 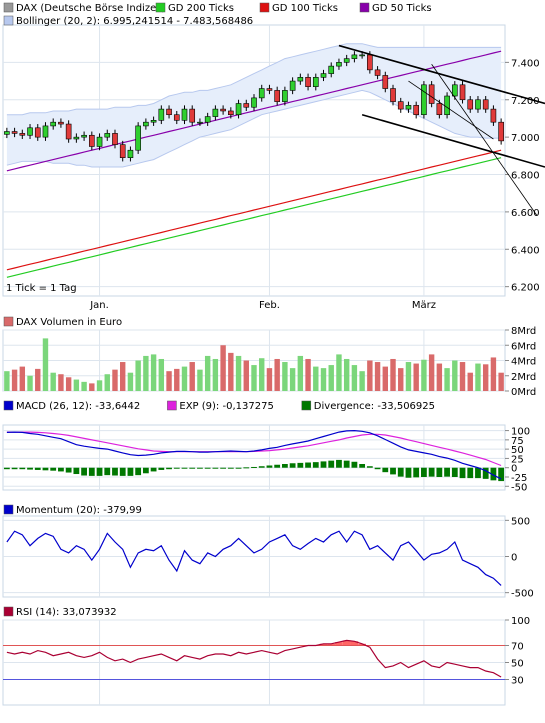 I want to click on scale-note: 1 Tick = 1 Tag, so click(x=41, y=288).